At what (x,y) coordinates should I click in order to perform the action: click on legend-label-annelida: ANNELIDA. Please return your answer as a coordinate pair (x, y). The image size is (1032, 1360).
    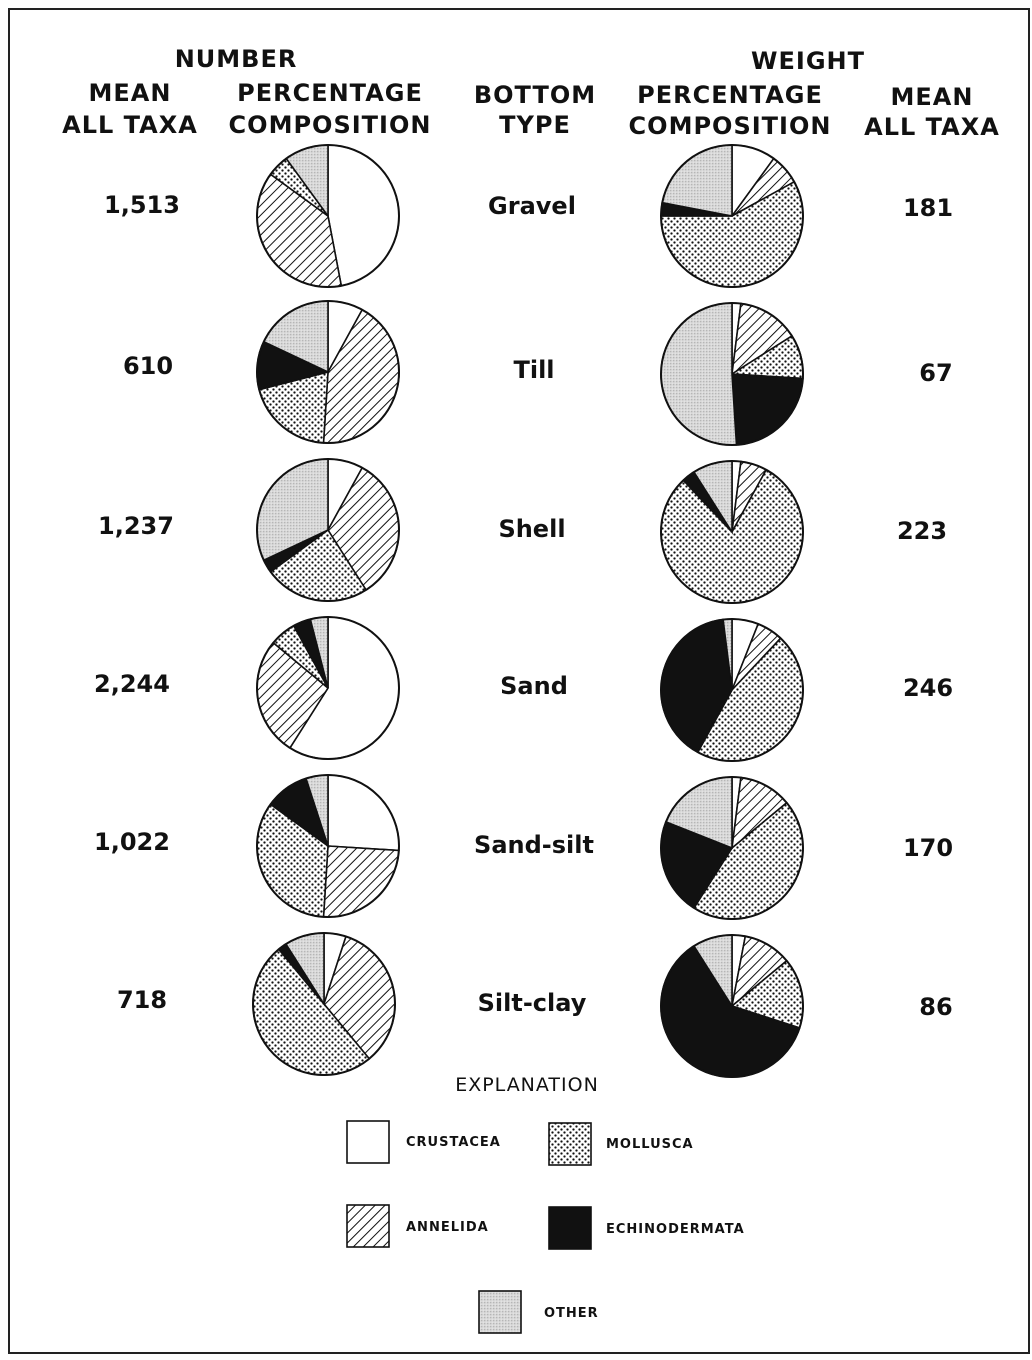
    Looking at the image, I should click on (447, 1227).